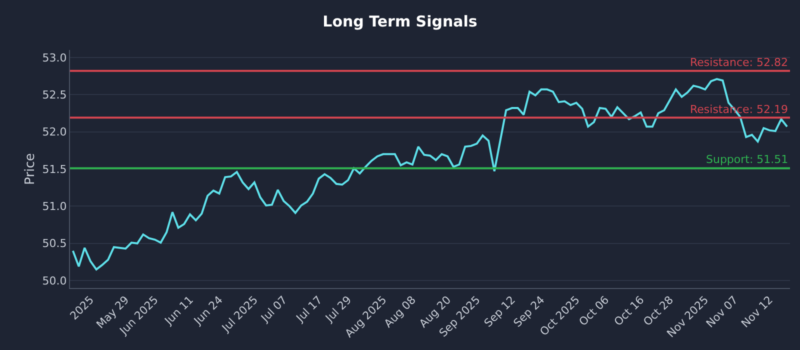 This screenshot has width=800, height=350. Describe the element at coordinates (400, 21) in the screenshot. I see `chart-title: Long Term Signals` at that location.